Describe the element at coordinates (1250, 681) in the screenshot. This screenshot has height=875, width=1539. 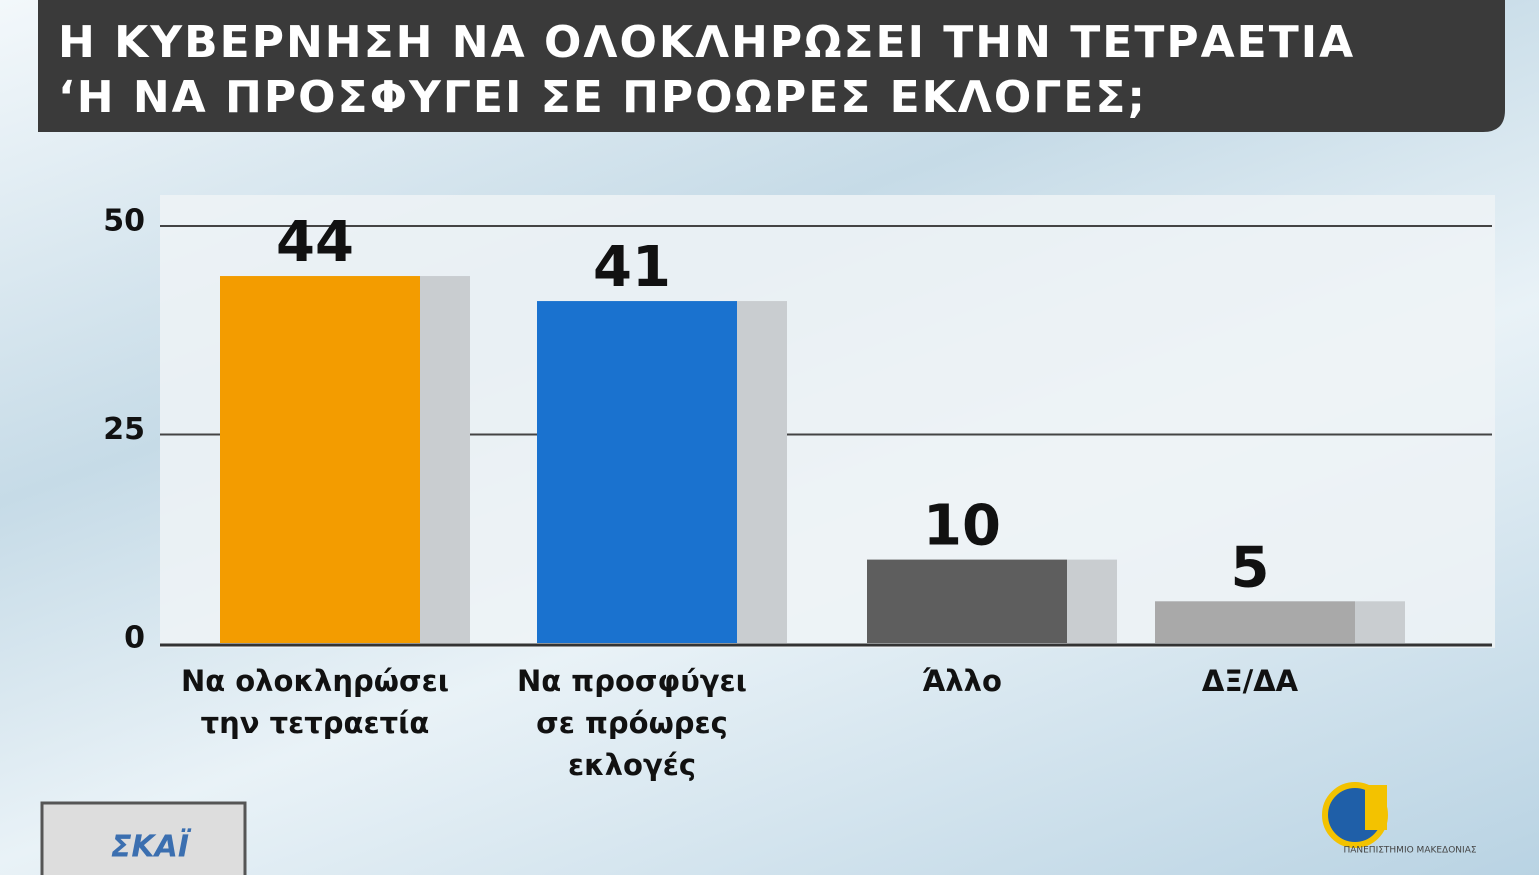
I see `x-tick-label: ΔΞ/ΔΑ` at that location.